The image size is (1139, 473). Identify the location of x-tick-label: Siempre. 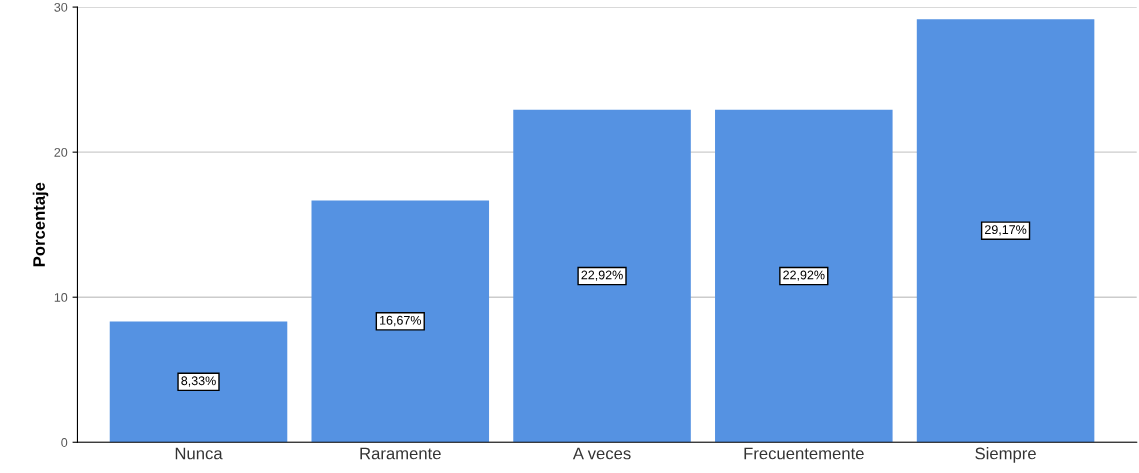
(1005, 455).